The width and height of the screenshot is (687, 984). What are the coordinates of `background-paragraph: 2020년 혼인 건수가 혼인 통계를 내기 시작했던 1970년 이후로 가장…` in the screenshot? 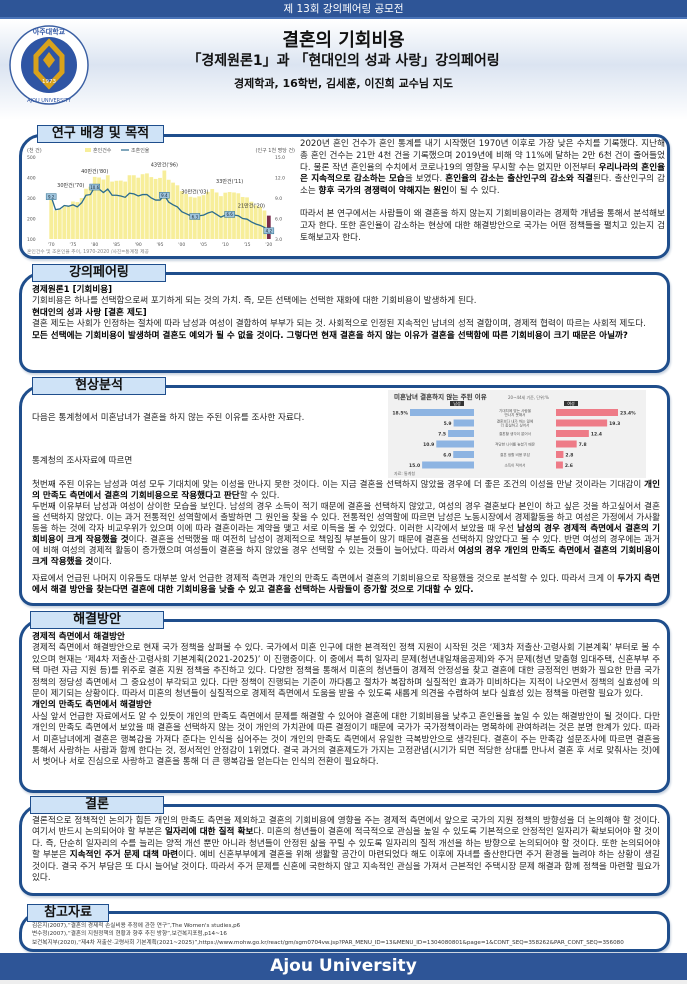 It's located at (482, 168).